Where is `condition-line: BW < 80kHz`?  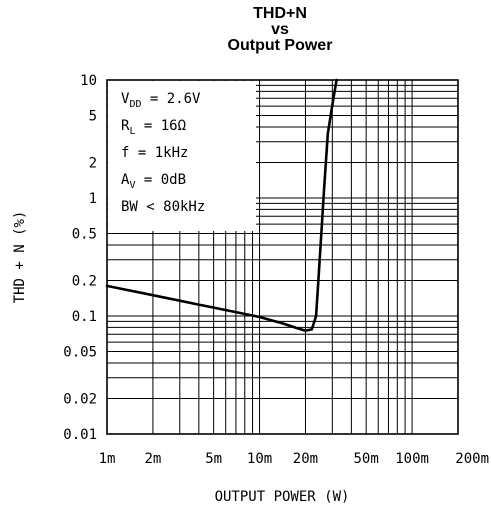
condition-line: BW < 80kHz is located at coordinates (163, 207).